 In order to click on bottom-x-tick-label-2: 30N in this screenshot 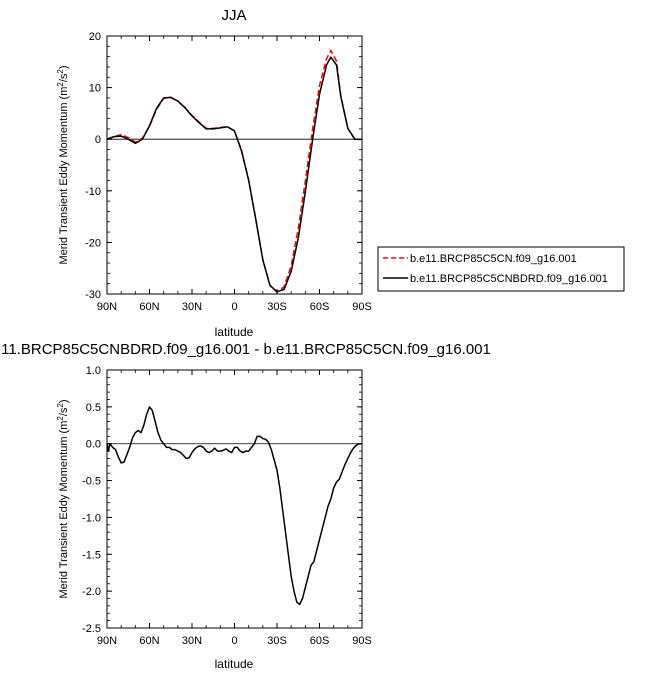, I will do `click(192, 641)`.